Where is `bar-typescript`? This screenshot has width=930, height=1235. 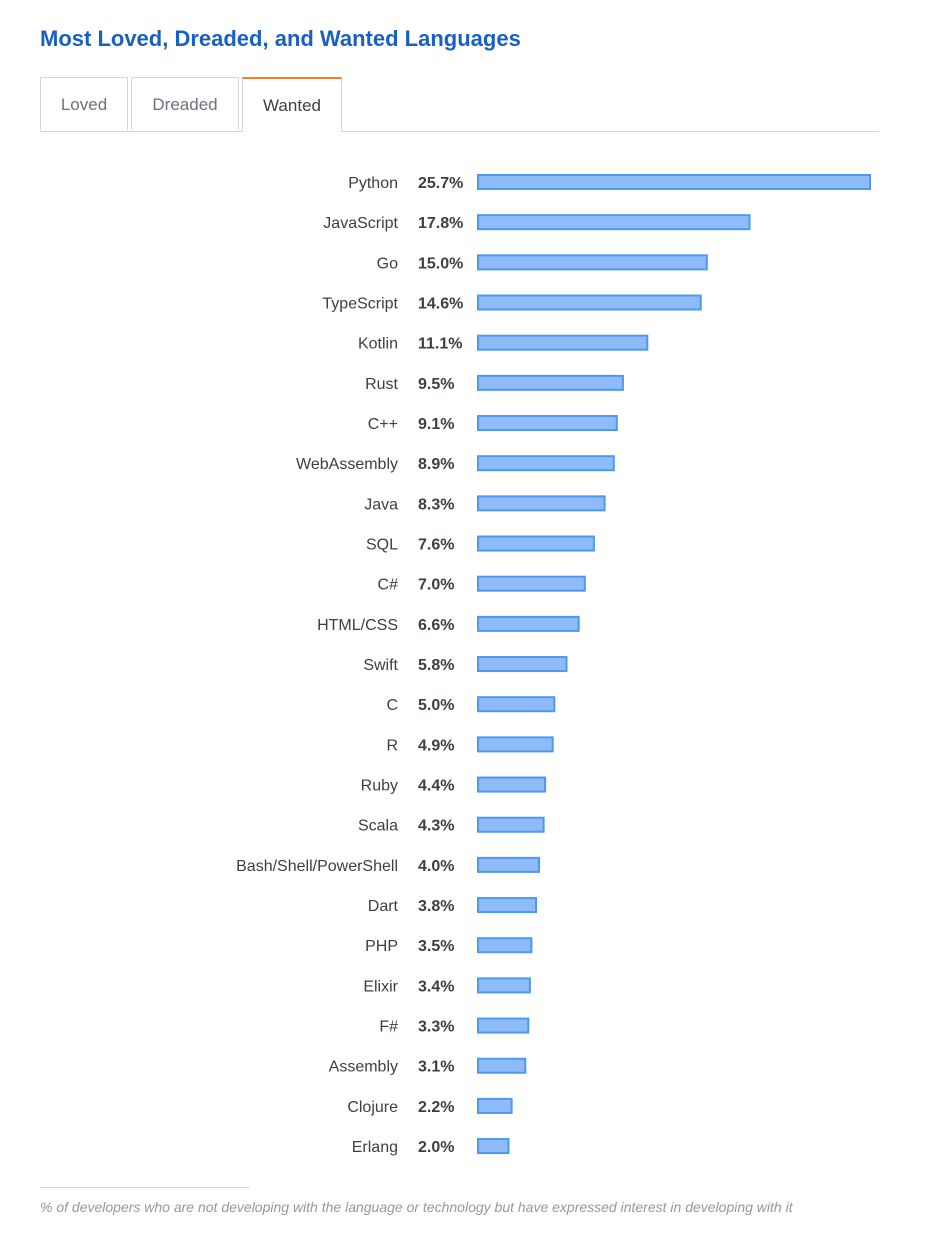 bar-typescript is located at coordinates (589, 302).